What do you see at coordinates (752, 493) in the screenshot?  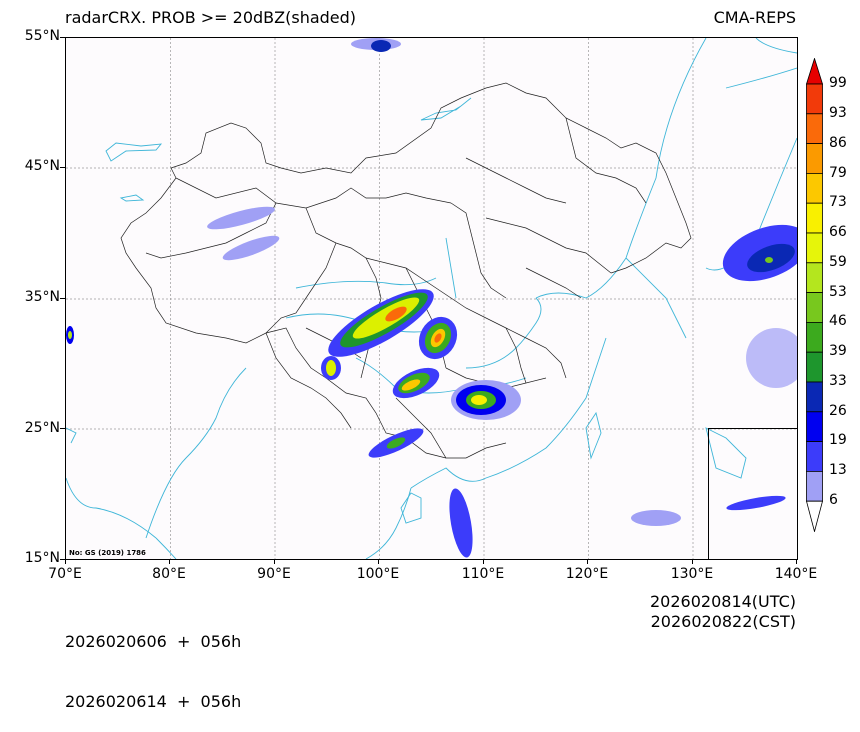 I see `south-china-sea-inset` at bounding box center [752, 493].